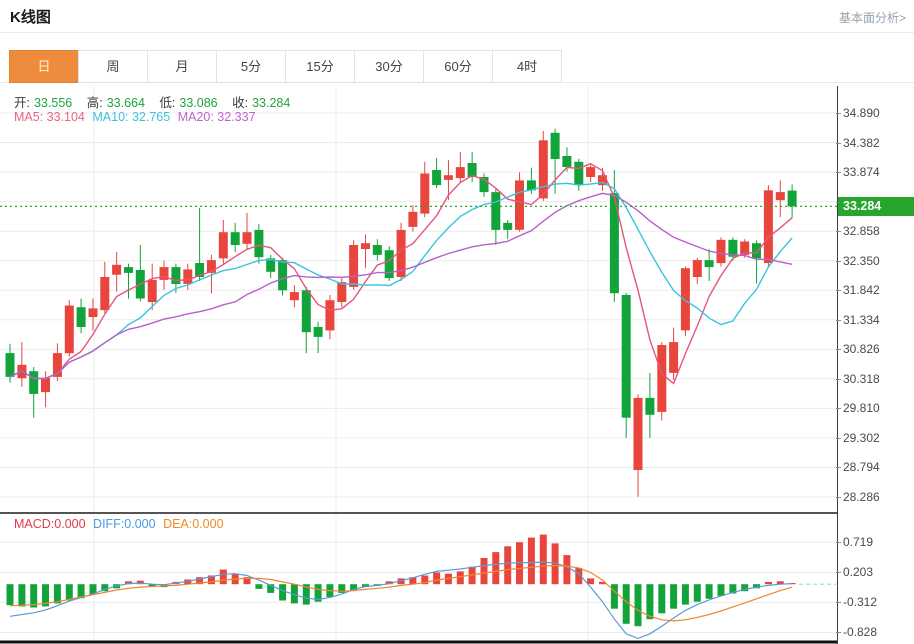 This screenshot has width=914, height=644. Describe the element at coordinates (861, 172) in the screenshot. I see `axis-label: 33.874` at that location.